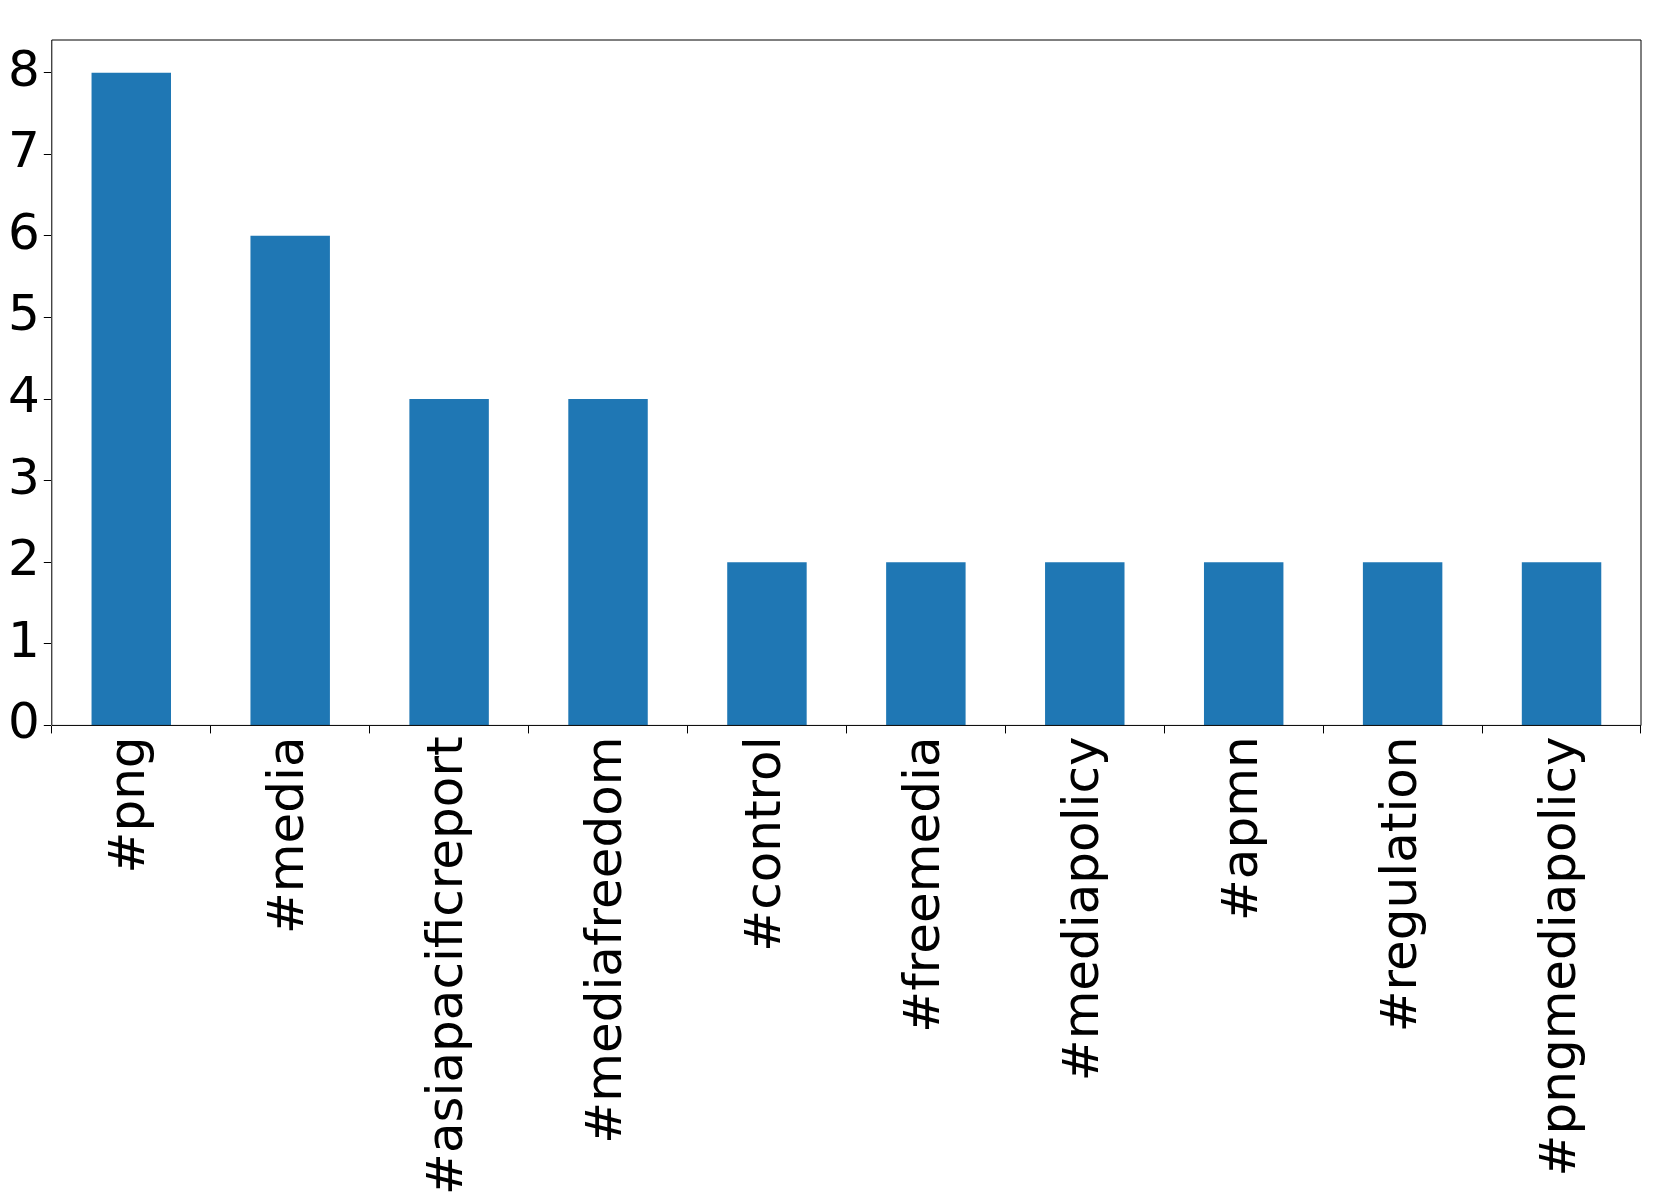 Image resolution: width=1679 pixels, height=1202 pixels. What do you see at coordinates (1398, 884) in the screenshot?
I see `x-tick-label: #regulation` at bounding box center [1398, 884].